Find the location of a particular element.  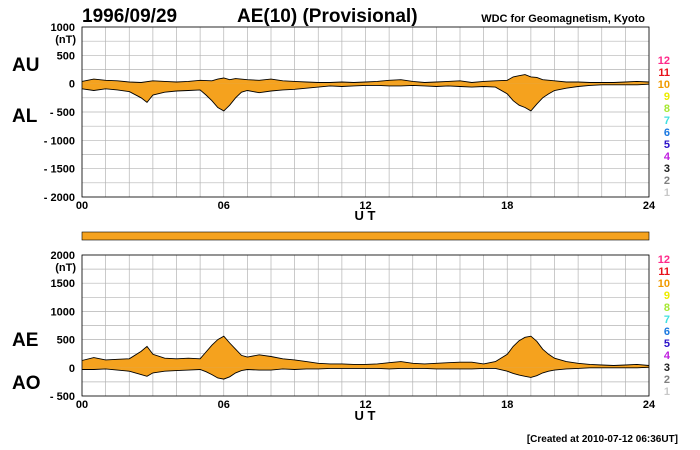

y-tick-label: 1500 is located at coordinates (63, 284).